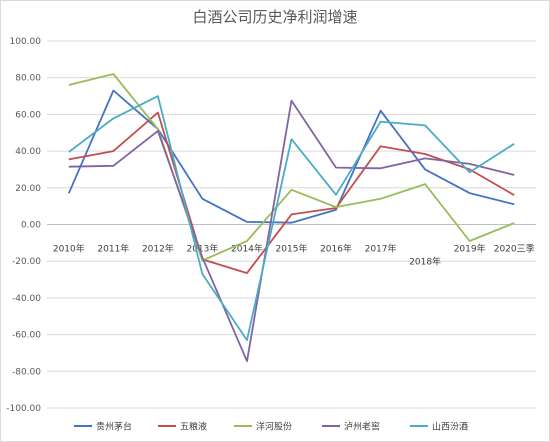  I want to click on legend-label: 洋河股份, so click(274, 427).